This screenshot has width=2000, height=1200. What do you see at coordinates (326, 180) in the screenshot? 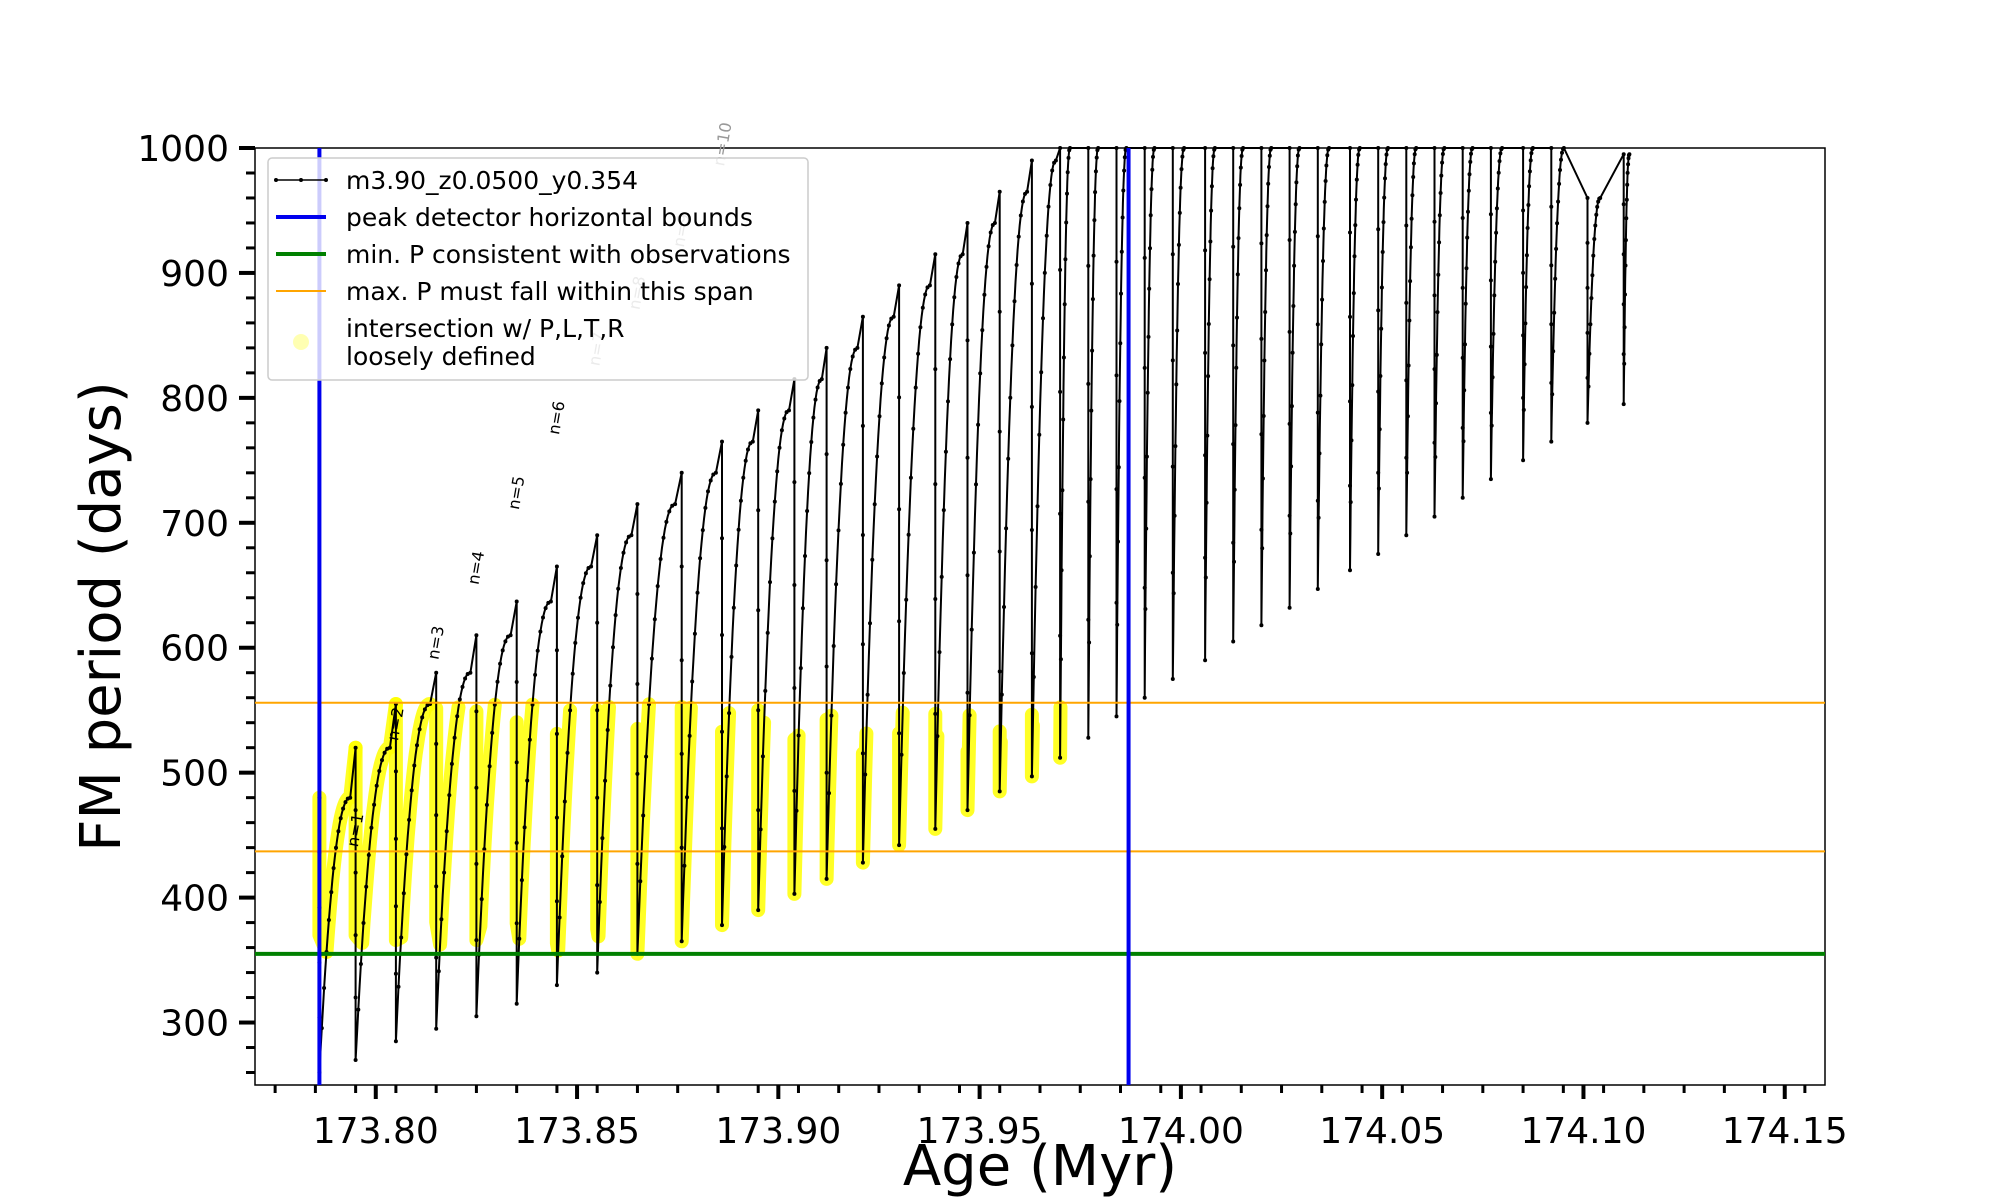
I see `legend-swatch-dot` at bounding box center [326, 180].